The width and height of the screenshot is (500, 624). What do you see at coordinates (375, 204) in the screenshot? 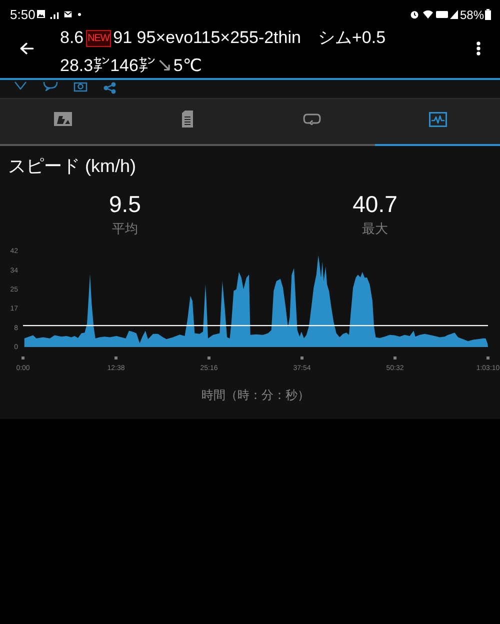
I see `text: 40.7` at bounding box center [375, 204].